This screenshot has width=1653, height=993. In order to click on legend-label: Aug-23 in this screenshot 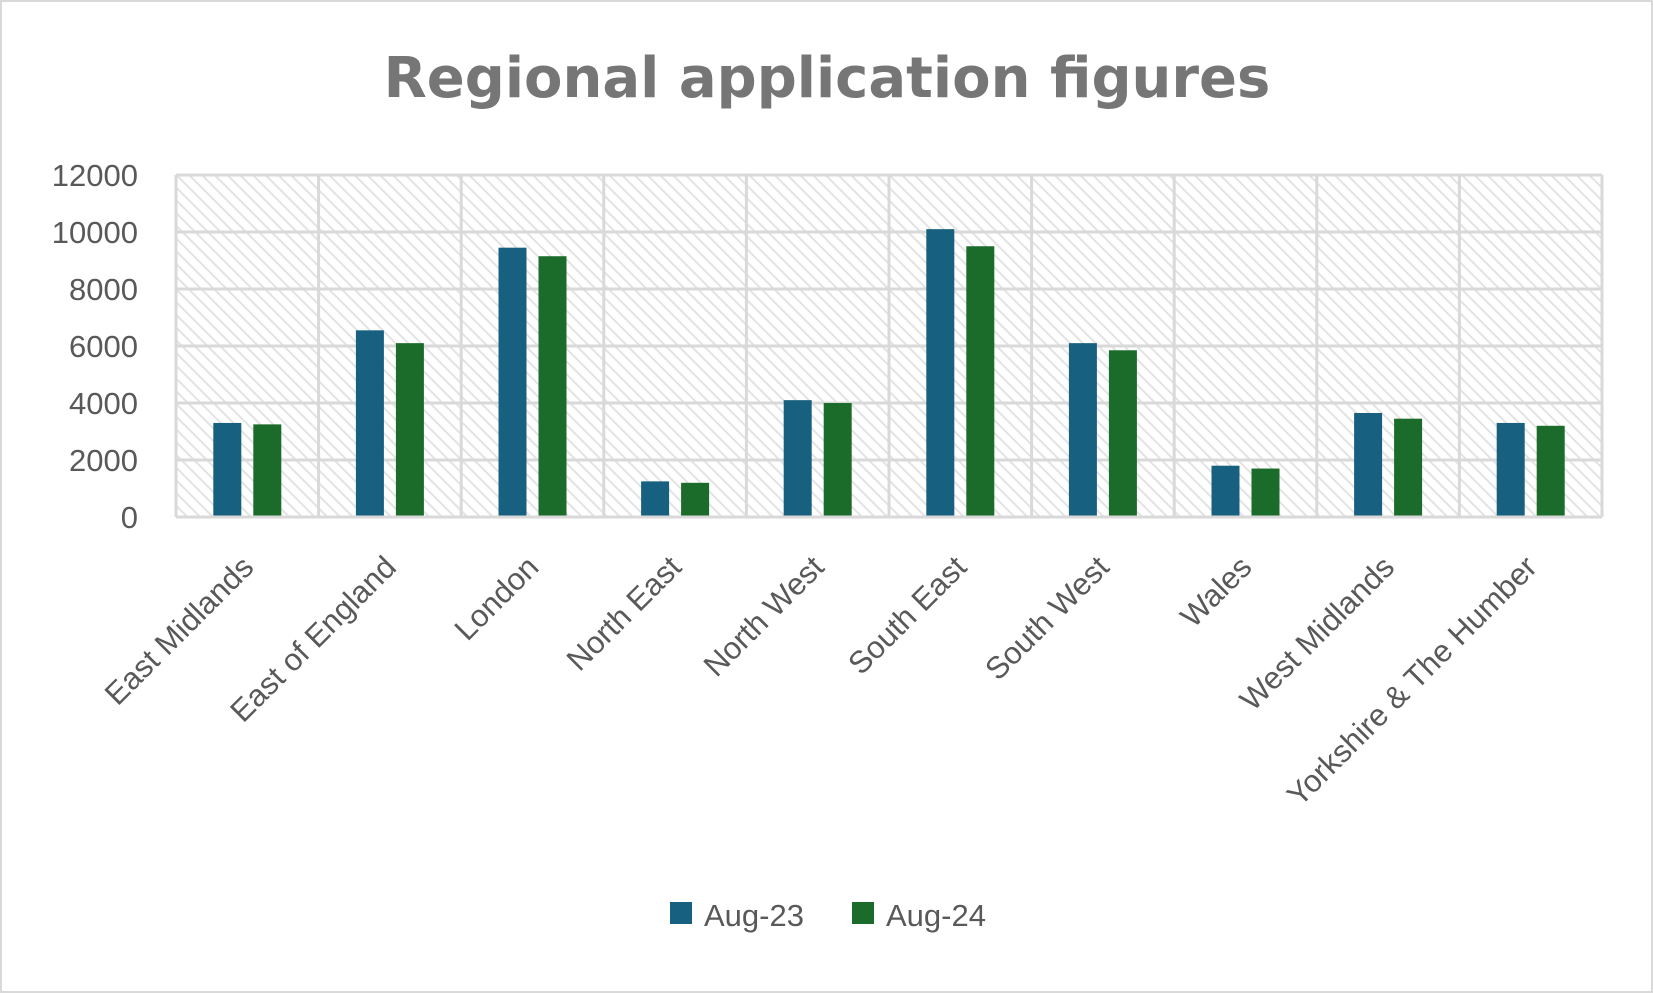, I will do `click(754, 915)`.